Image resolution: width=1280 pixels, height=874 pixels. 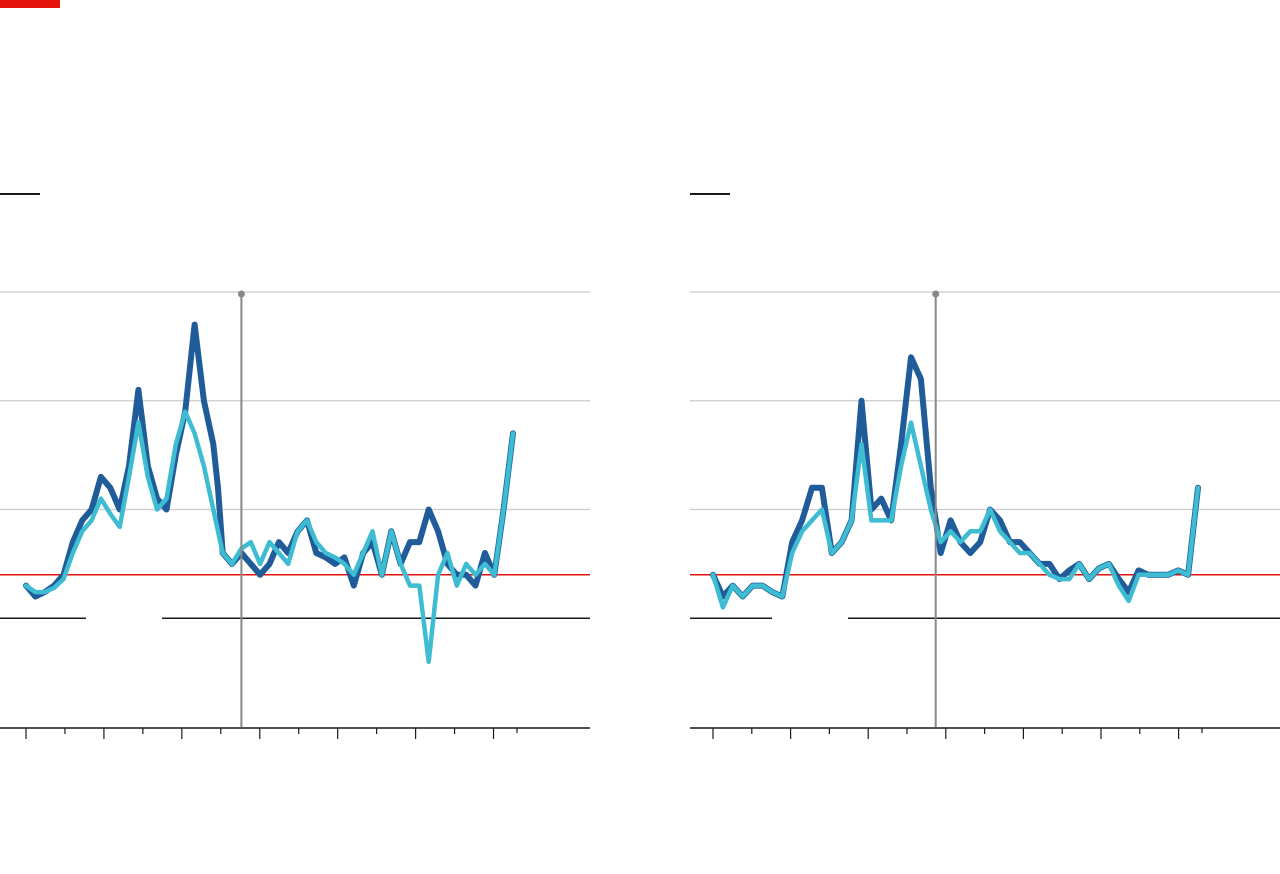 I want to click on series-lines, so click(x=955, y=482).